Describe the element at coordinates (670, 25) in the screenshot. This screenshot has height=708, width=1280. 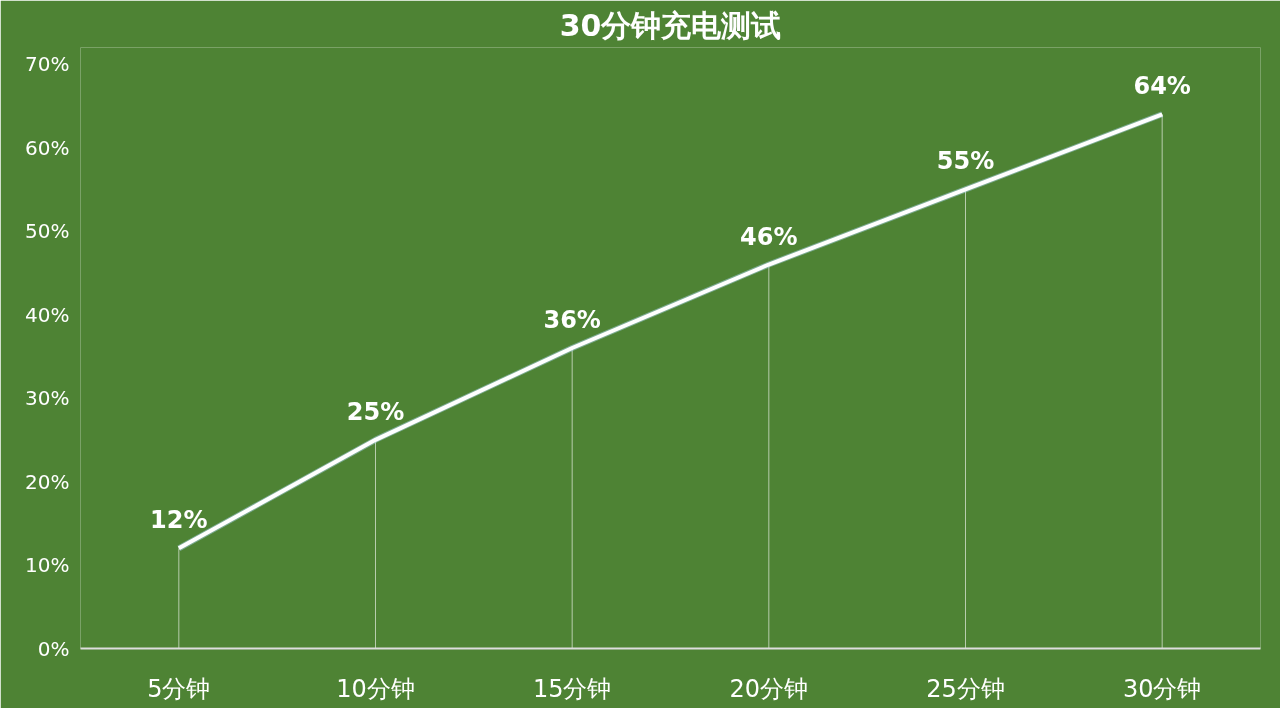
I see `chart-title: 30分钟充电测试` at that location.